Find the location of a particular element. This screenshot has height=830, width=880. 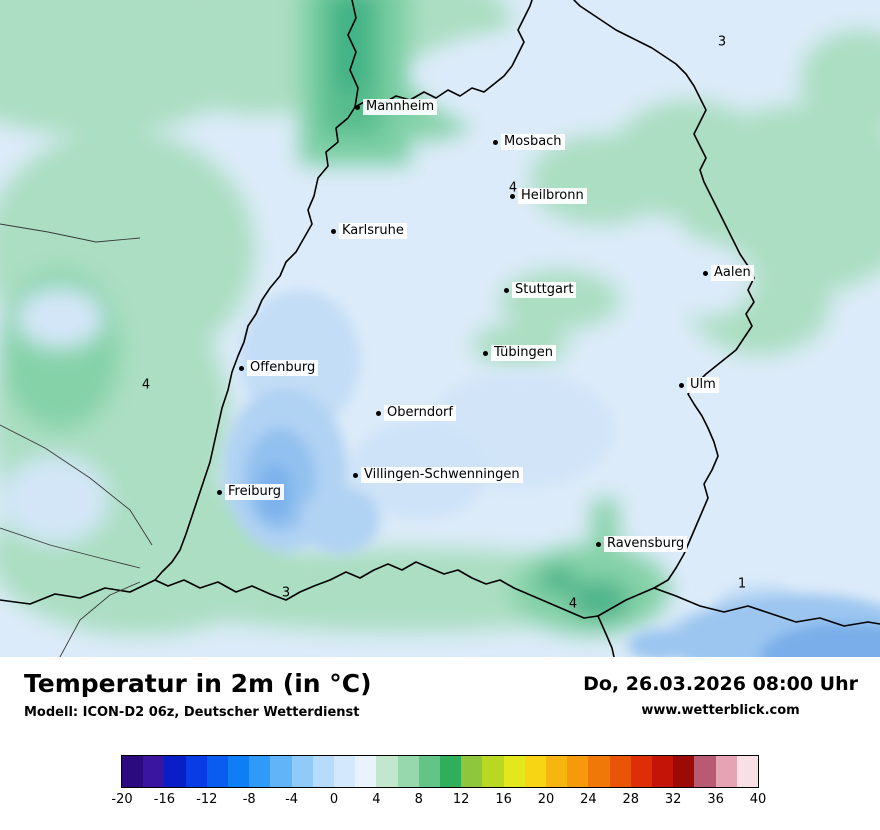

tick-label: -4 is located at coordinates (292, 799).